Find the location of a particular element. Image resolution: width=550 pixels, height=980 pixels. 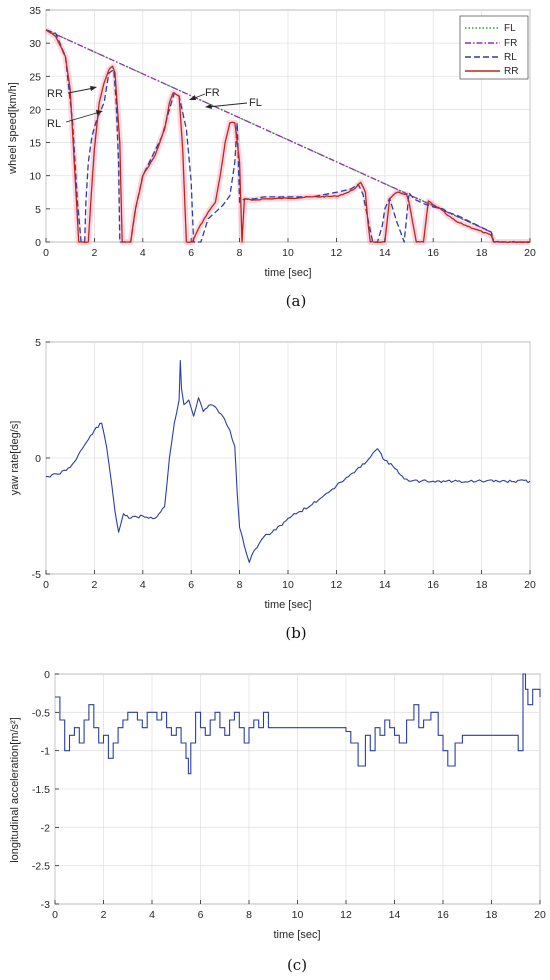

y-tick-label: -2 is located at coordinates (45, 828).